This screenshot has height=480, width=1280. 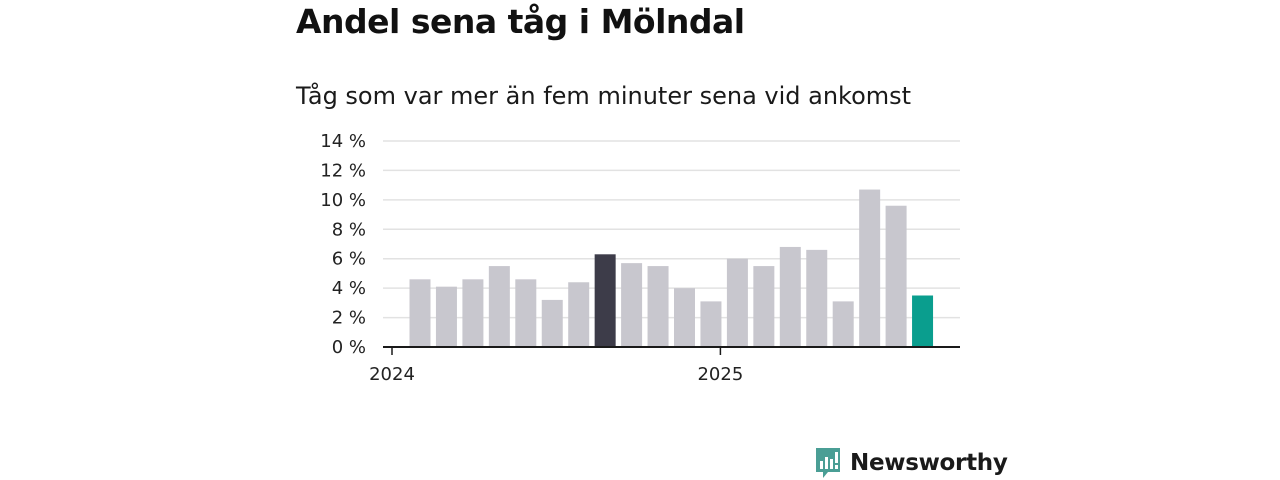 What do you see at coordinates (720, 374) in the screenshot?
I see `x-tick-label: 2025` at bounding box center [720, 374].